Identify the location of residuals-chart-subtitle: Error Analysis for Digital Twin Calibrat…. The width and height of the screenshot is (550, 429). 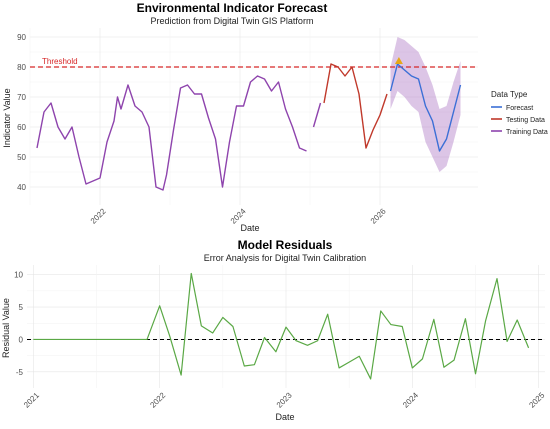
(285, 258).